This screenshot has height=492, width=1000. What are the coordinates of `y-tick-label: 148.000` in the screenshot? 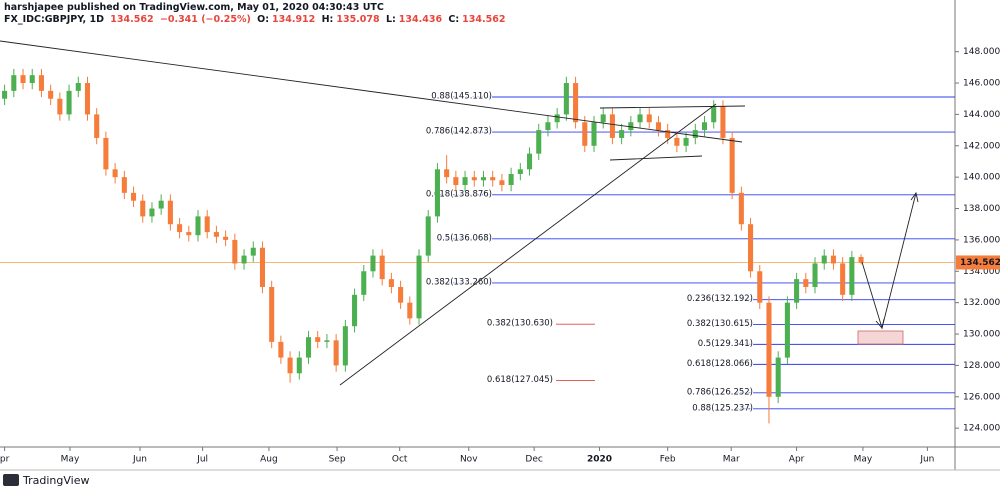 It's located at (981, 52).